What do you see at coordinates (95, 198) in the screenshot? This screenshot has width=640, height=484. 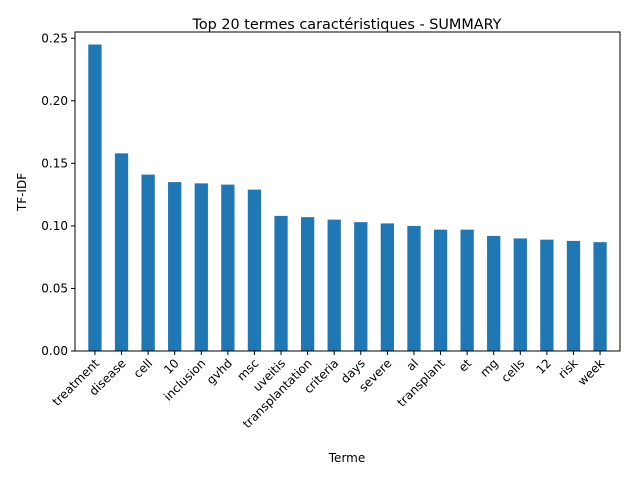 I see `bar-treatment` at bounding box center [95, 198].